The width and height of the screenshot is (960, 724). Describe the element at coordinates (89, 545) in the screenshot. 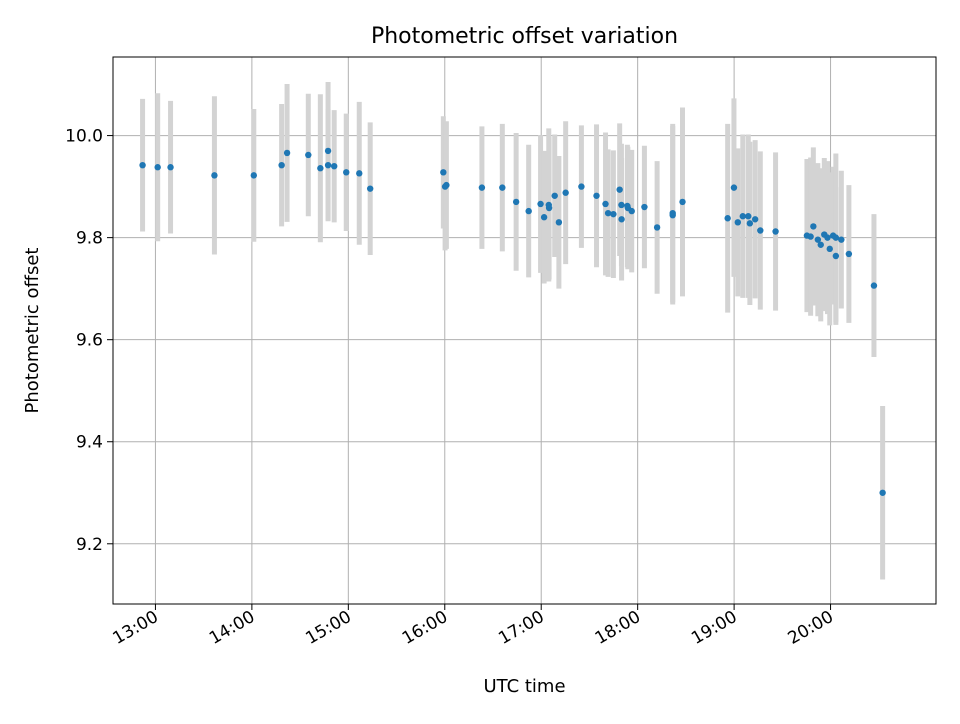

I see `y-tick-label: 9.2` at that location.